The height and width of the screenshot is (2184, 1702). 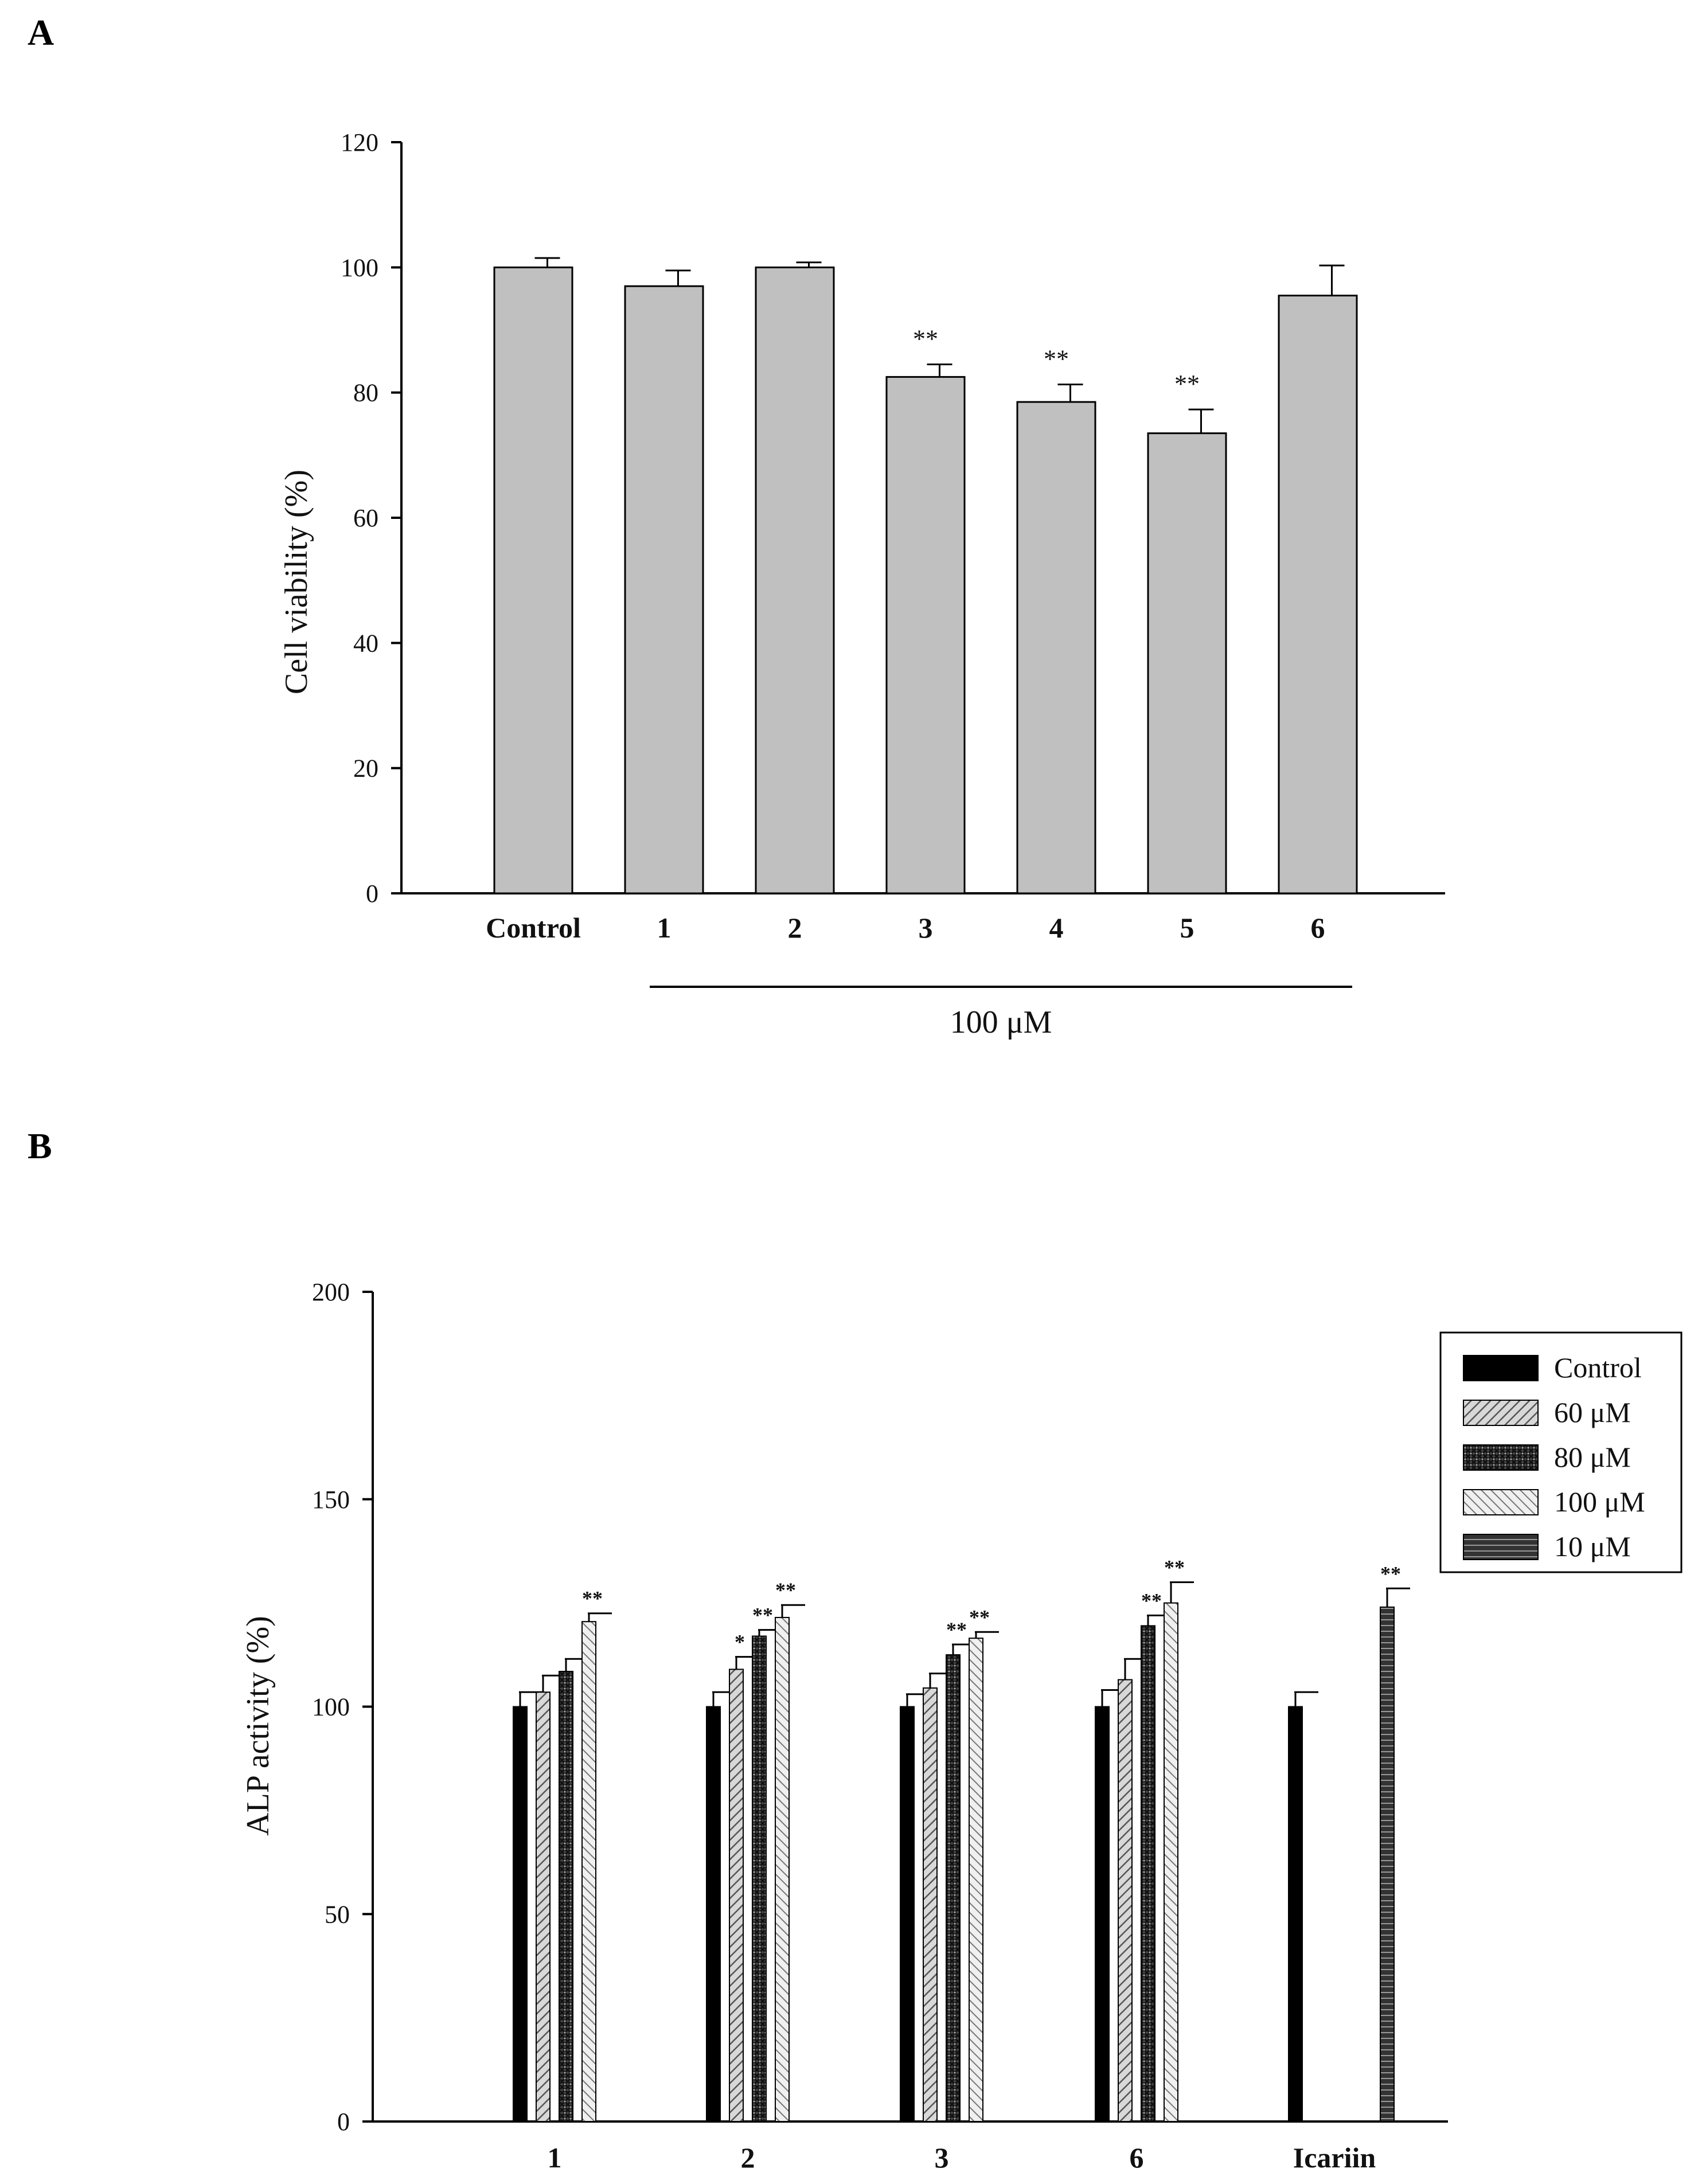 What do you see at coordinates (1501, 1457) in the screenshot?
I see `legend-swatch-80-m` at bounding box center [1501, 1457].